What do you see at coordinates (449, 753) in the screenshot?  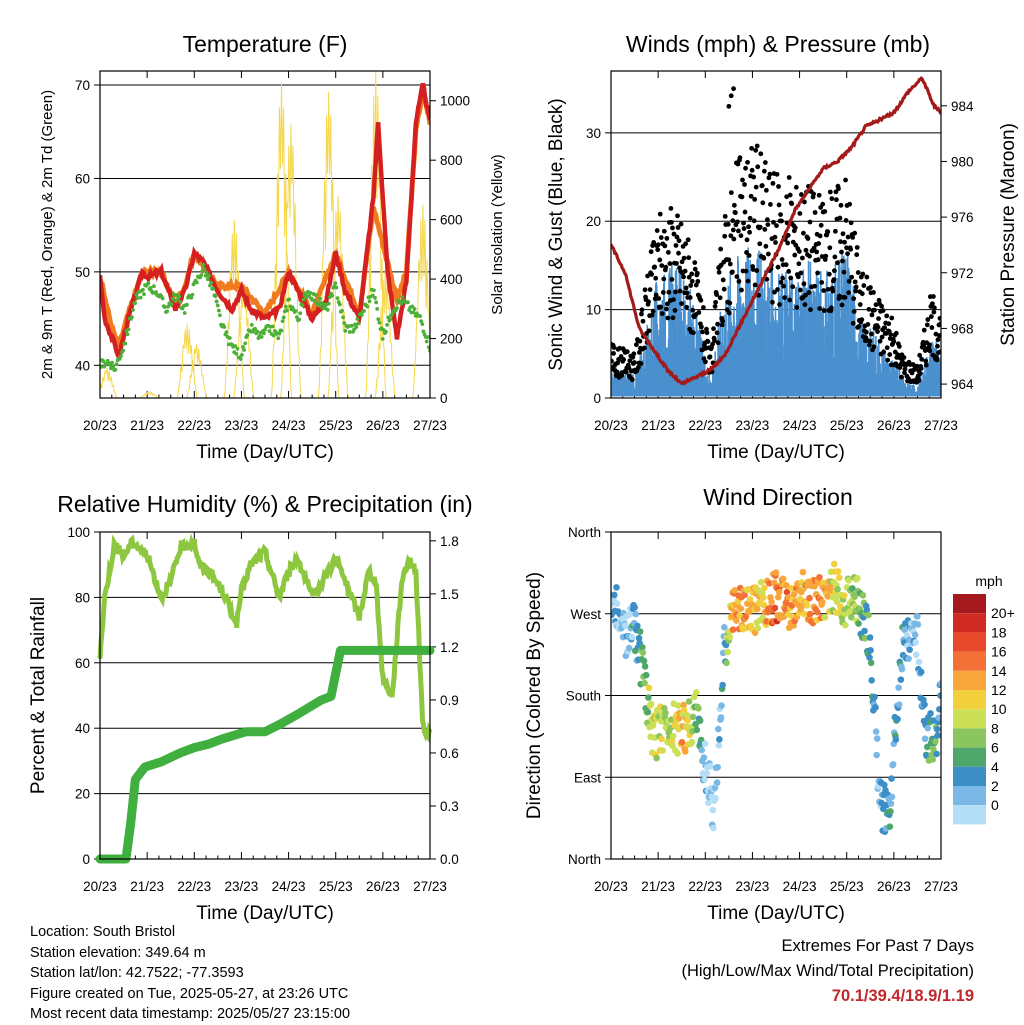 I see `y2-tick-label: 0.6` at bounding box center [449, 753].